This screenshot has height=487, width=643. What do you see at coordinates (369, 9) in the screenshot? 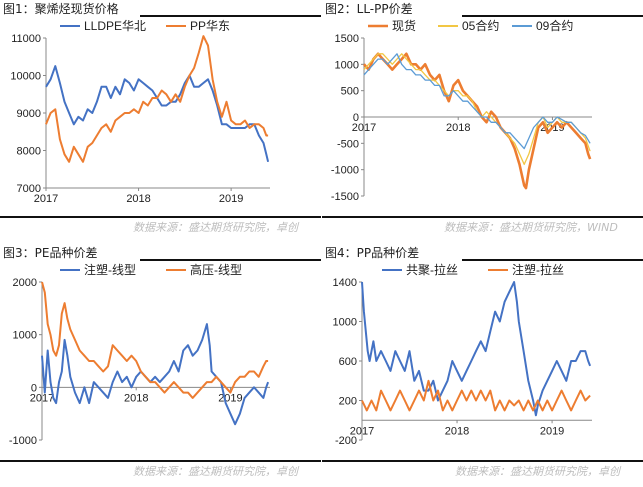
I see `chart-title: 图2：LL-PP价差` at bounding box center [369, 9].